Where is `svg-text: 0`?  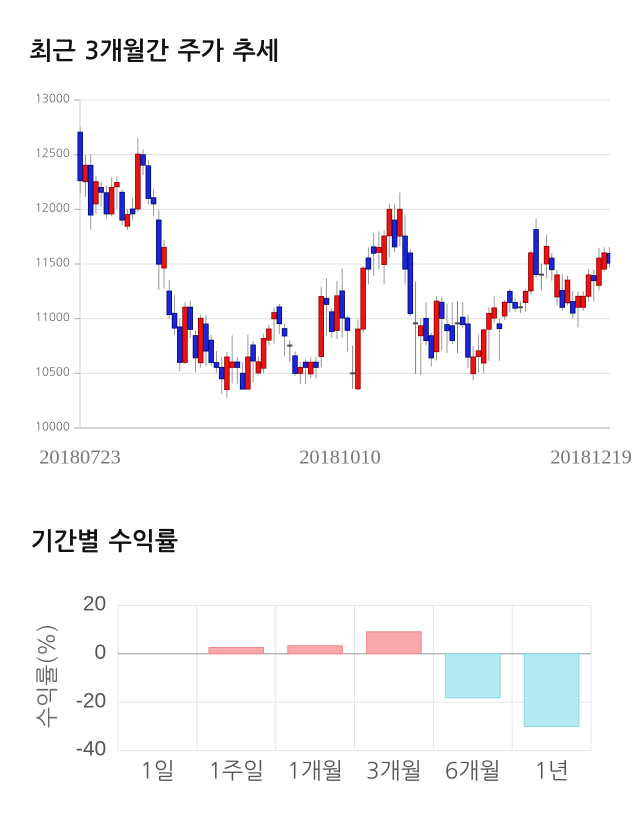
svg-text: 0 is located at coordinates (101, 652).